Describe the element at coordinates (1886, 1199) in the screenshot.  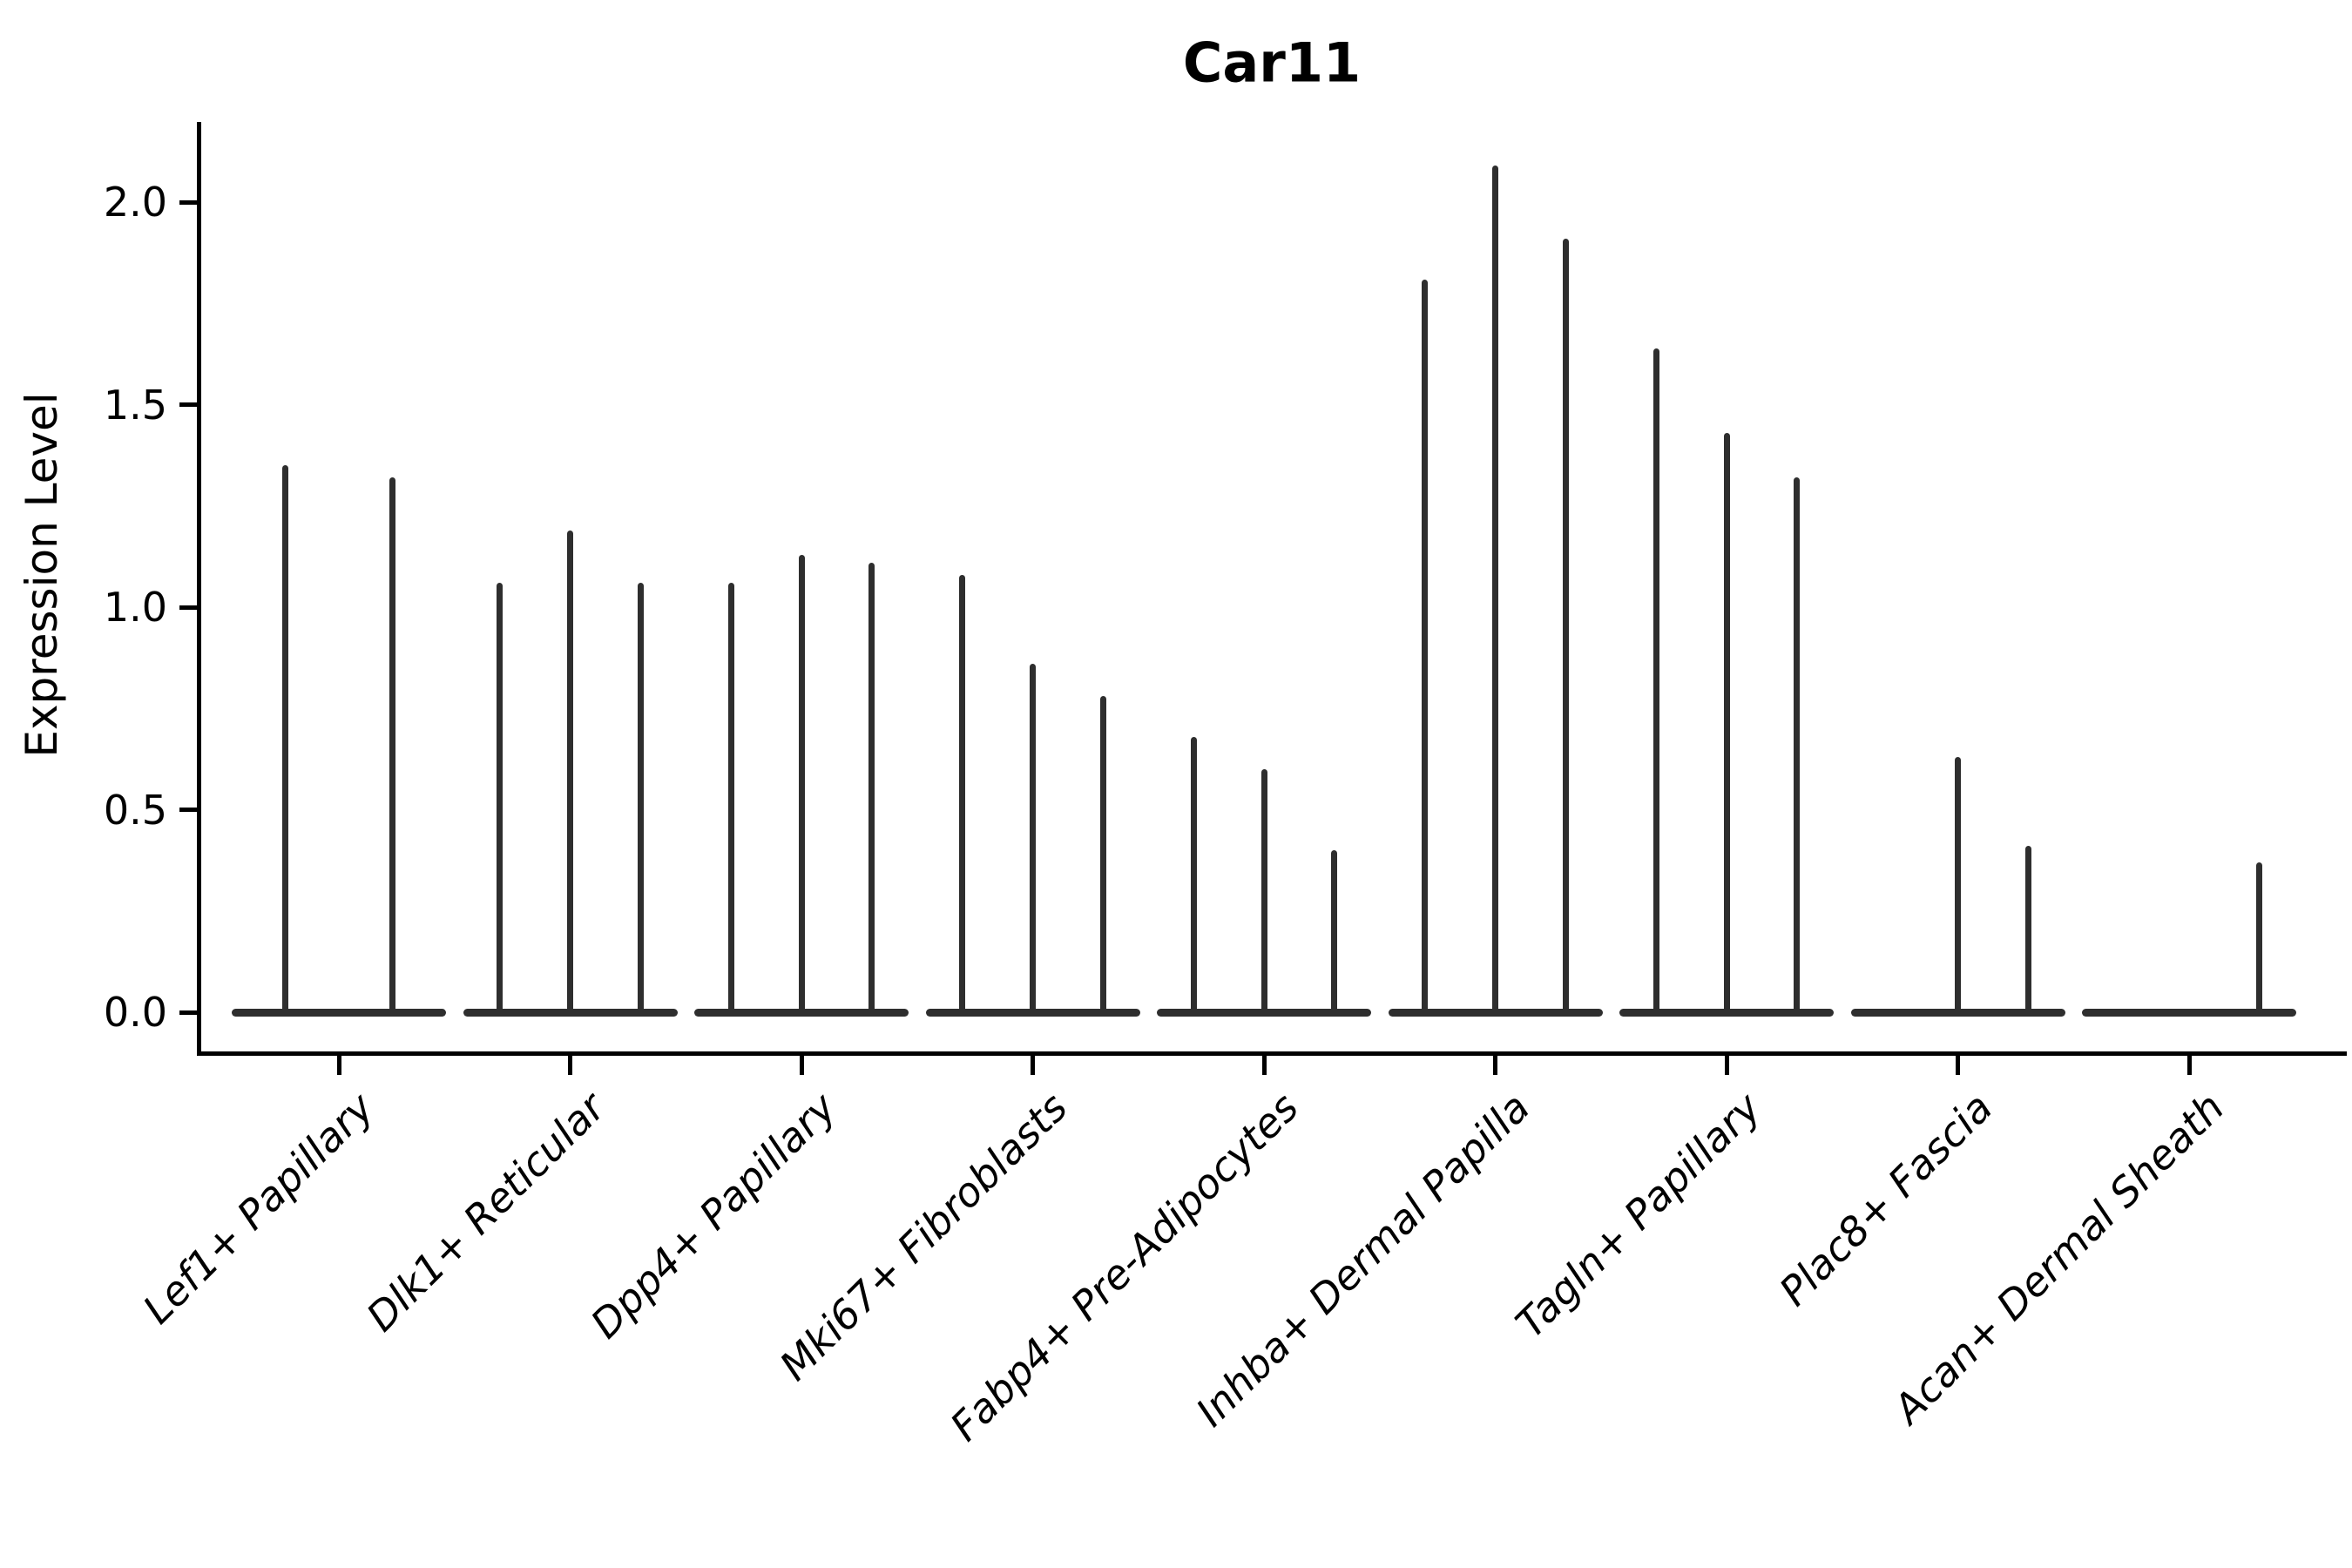
I see `x-tick-label: Plac8+ Fascia` at that location.